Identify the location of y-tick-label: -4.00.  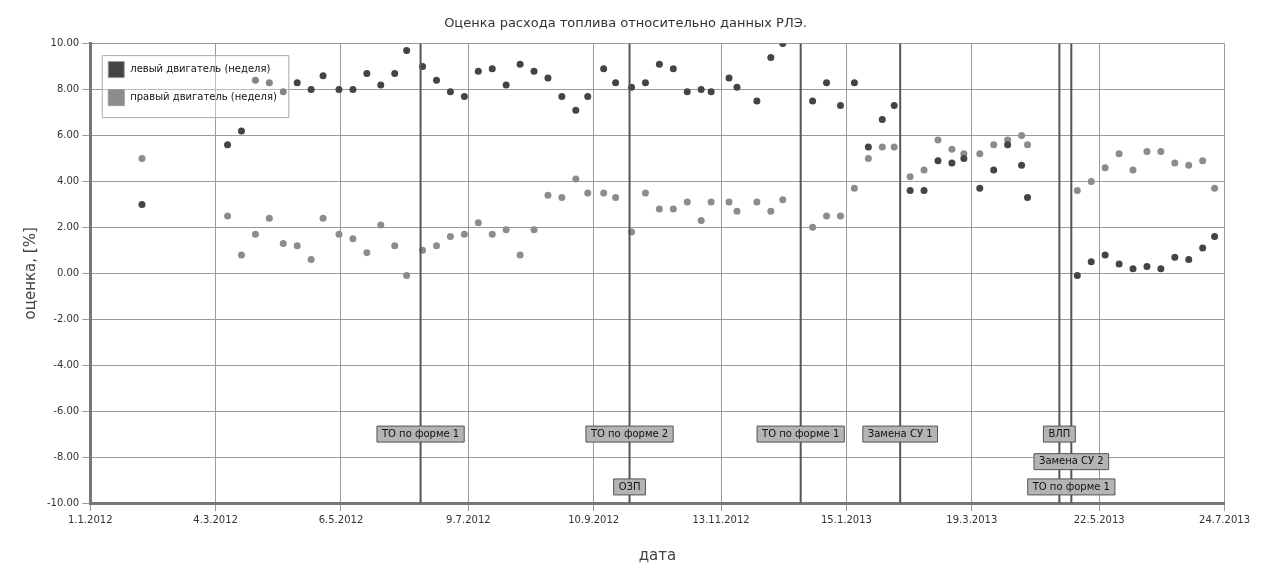
(66, 364).